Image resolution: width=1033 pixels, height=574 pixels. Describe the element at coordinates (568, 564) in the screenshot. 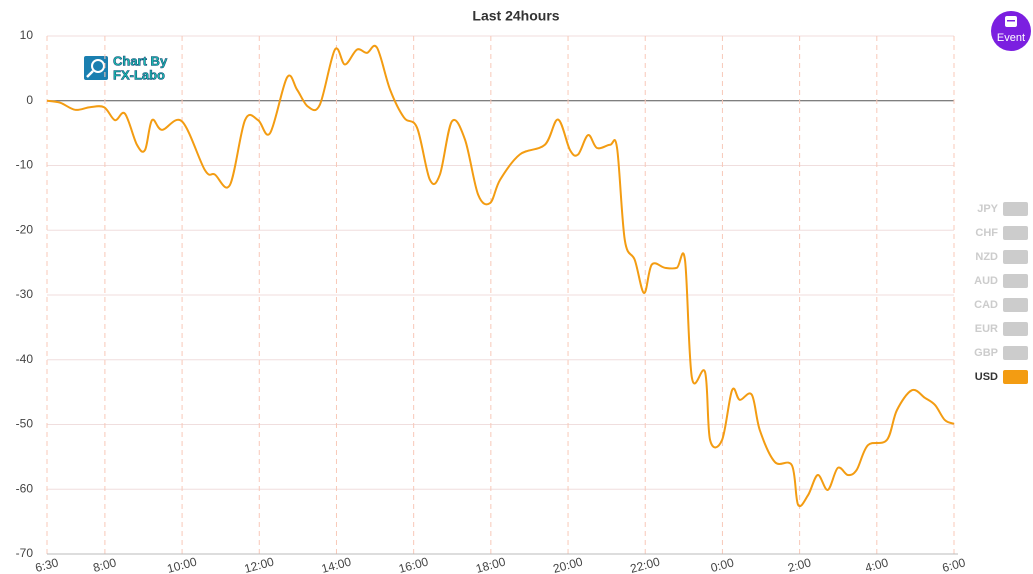

I see `x-tick-label: 20:00` at that location.